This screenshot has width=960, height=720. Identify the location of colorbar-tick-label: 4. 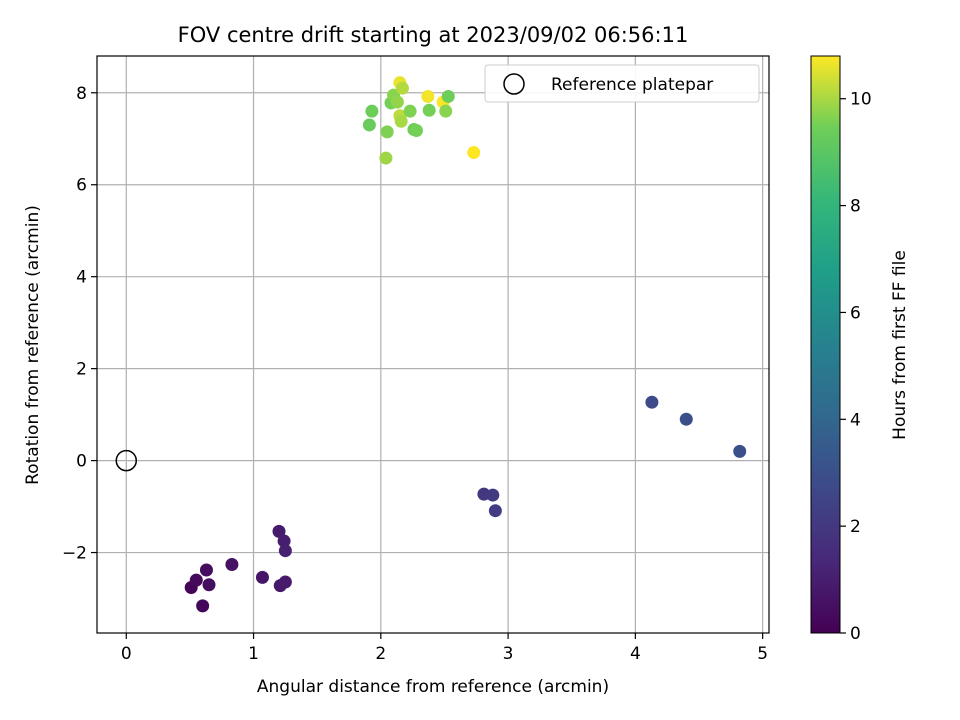
(855, 420).